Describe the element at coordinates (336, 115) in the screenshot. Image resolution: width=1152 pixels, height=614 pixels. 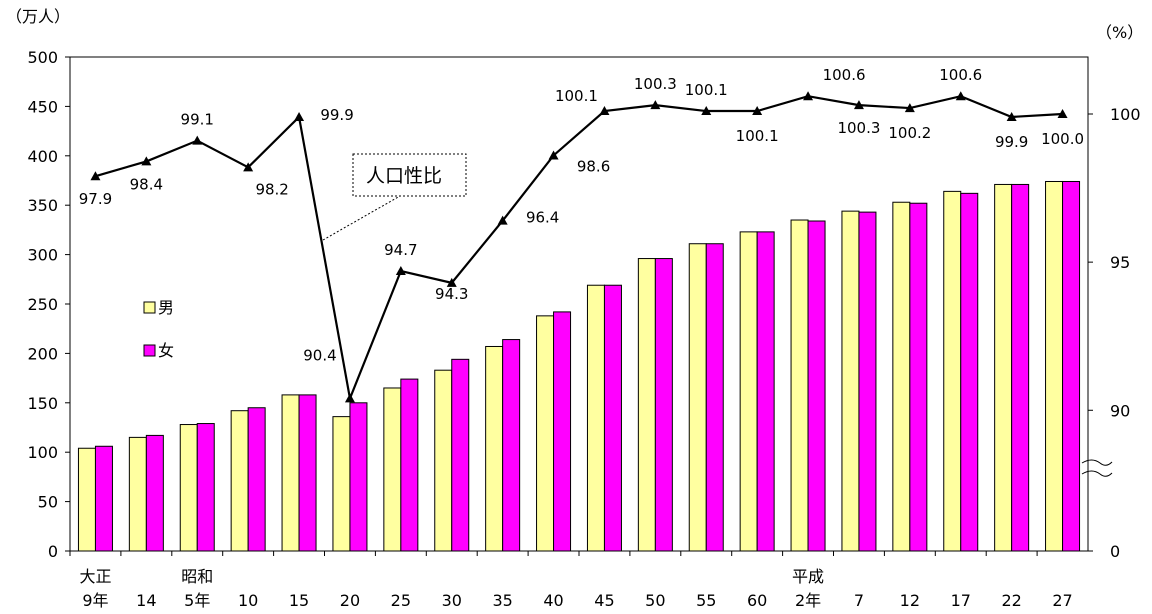
I see `sex-ratio-label: 99.9` at that location.